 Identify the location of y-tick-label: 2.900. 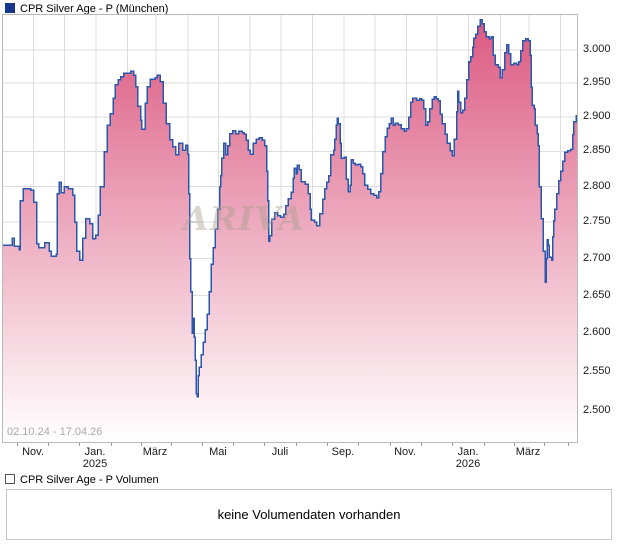
(597, 116).